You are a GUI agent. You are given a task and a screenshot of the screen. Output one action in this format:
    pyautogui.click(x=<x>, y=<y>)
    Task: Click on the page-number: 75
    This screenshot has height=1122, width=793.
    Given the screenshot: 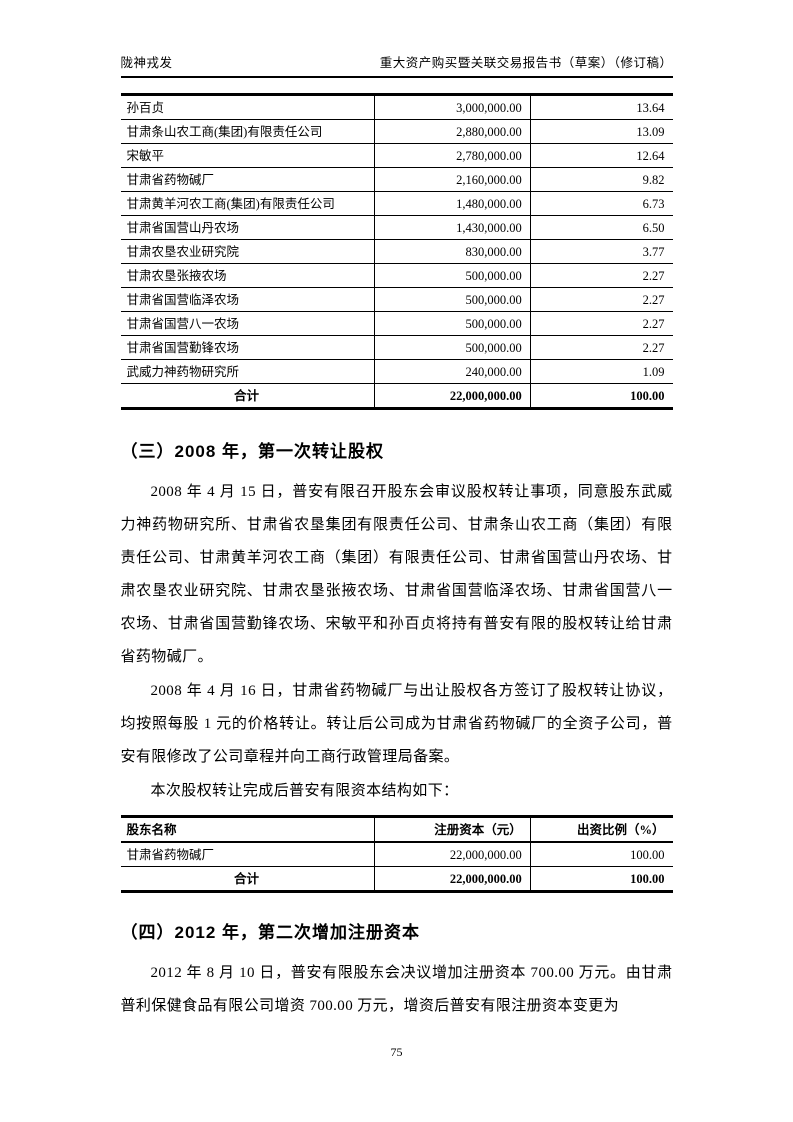 What is the action you would take?
    pyautogui.click(x=396, y=1052)
    